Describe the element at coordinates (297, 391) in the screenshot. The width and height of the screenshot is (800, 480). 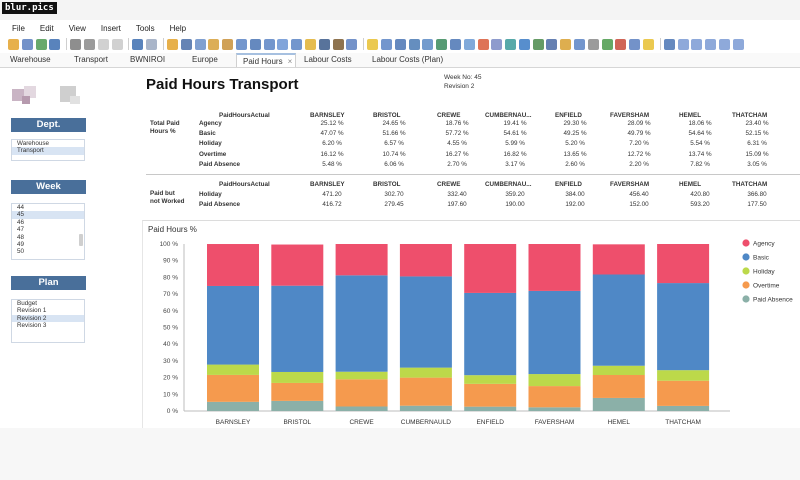
I see `bar-bristol-overtime` at that location.